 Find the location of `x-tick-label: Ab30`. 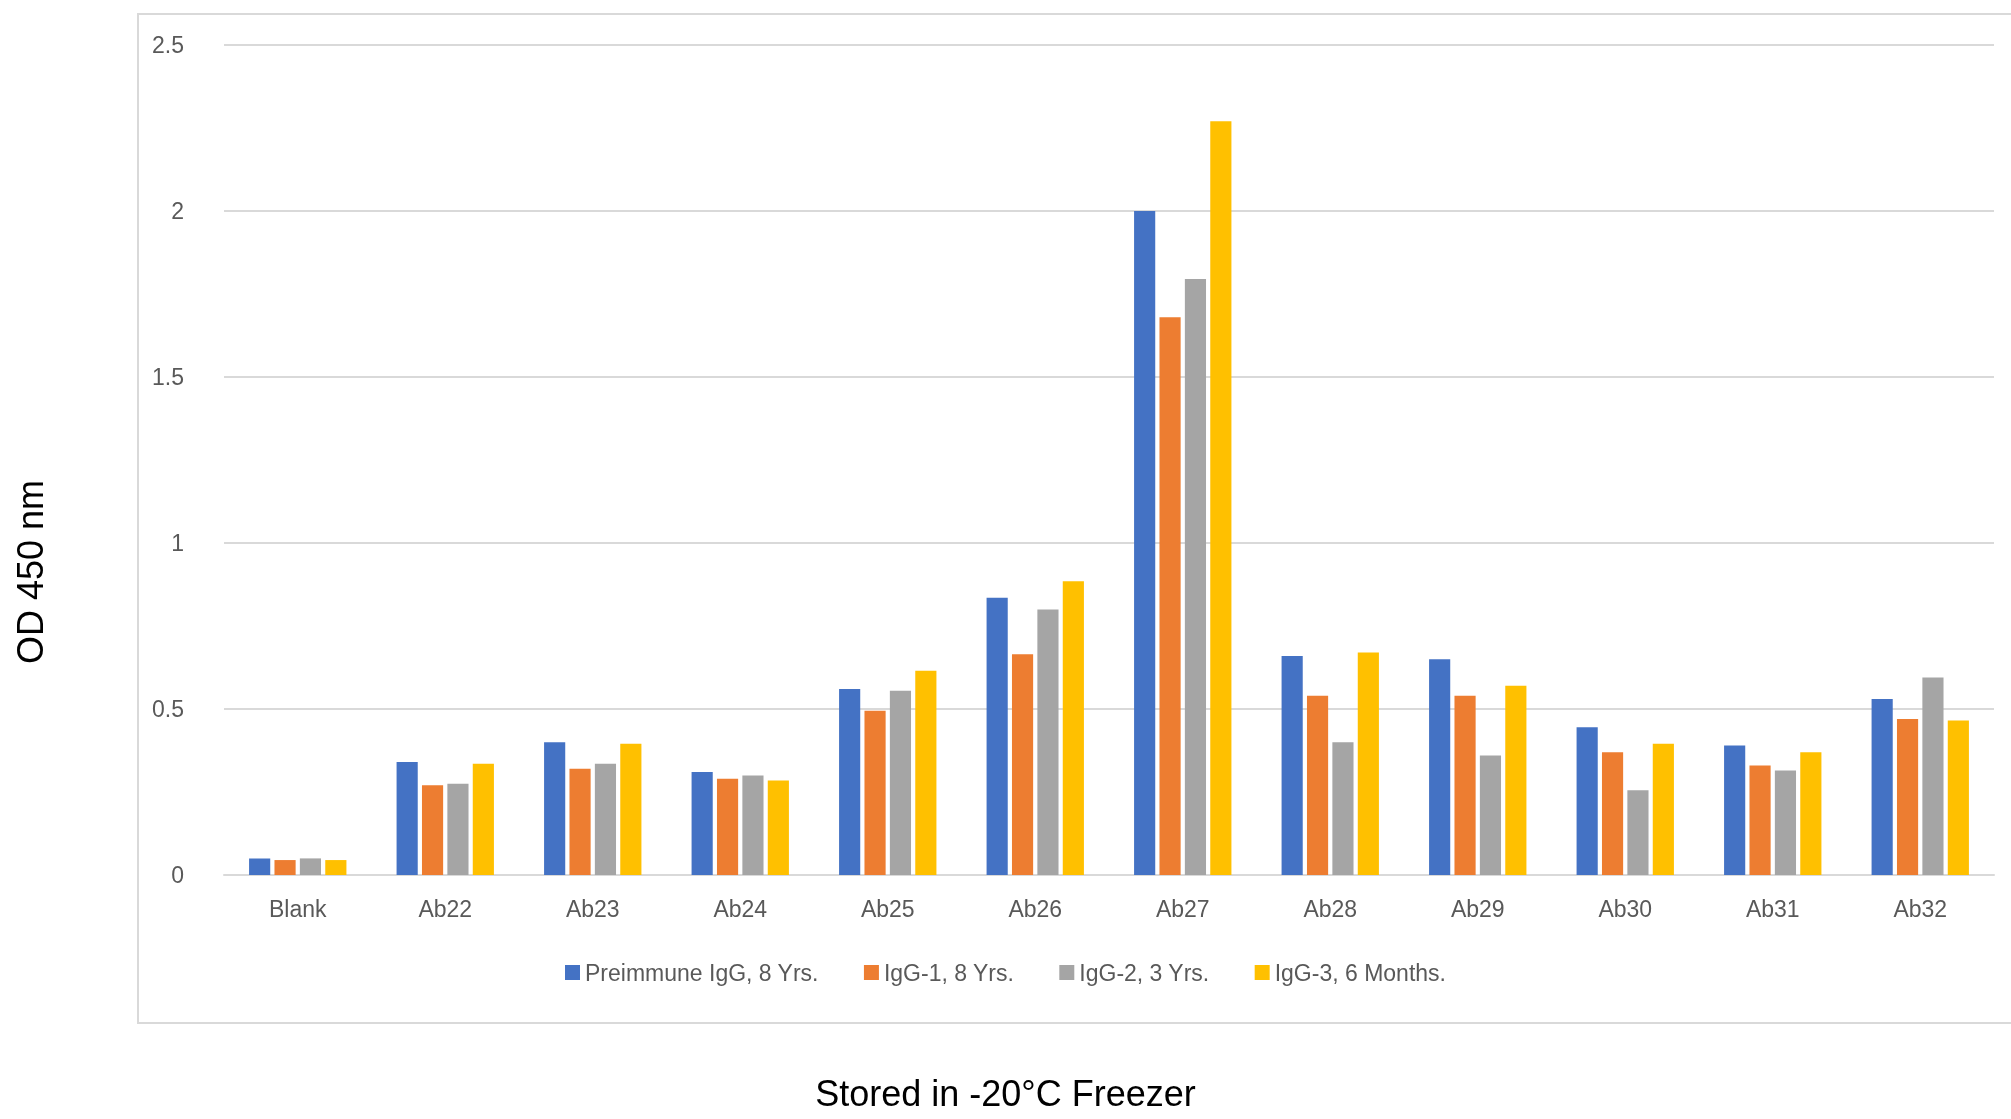

x-tick-label: Ab30 is located at coordinates (1625, 908).